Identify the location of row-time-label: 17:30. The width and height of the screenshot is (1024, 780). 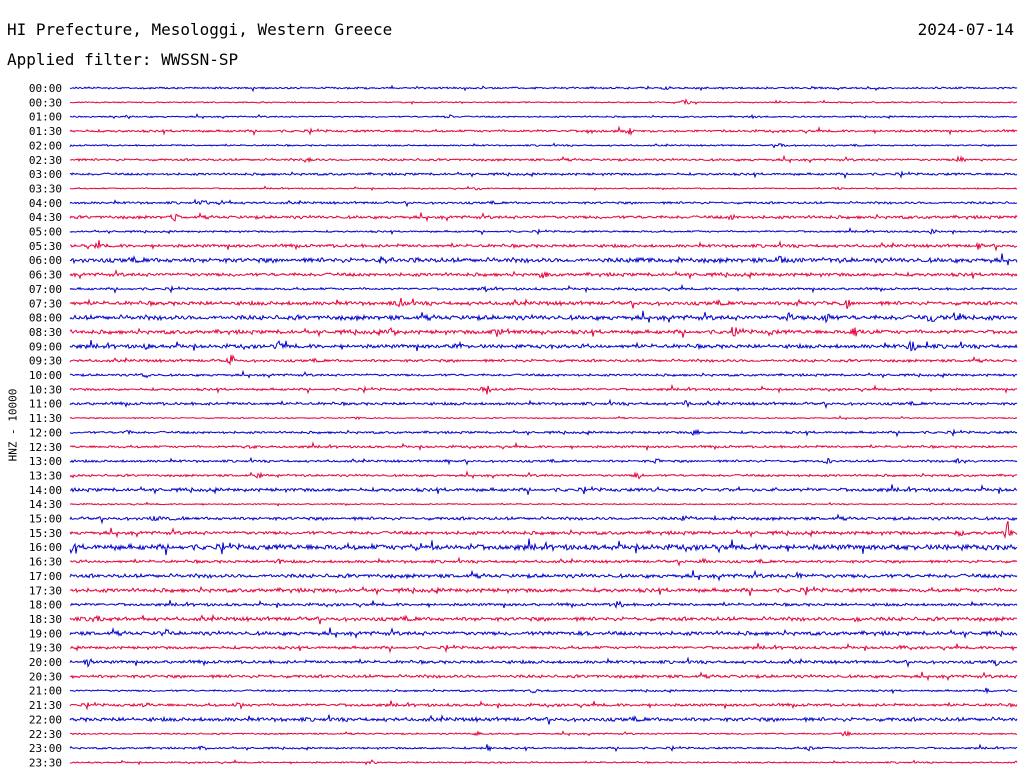
(45, 590).